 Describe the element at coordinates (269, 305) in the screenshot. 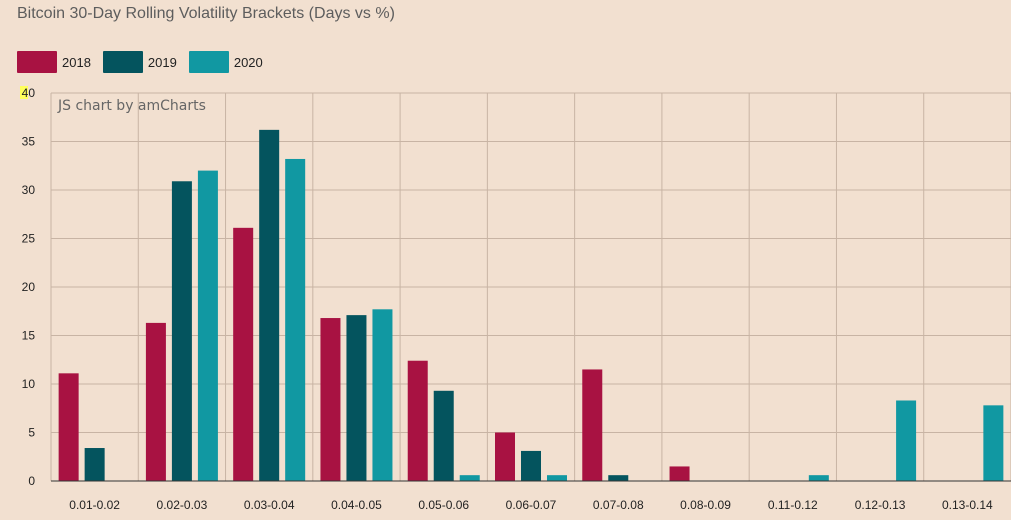

I see `bar-2019-0.03-0.04` at that location.